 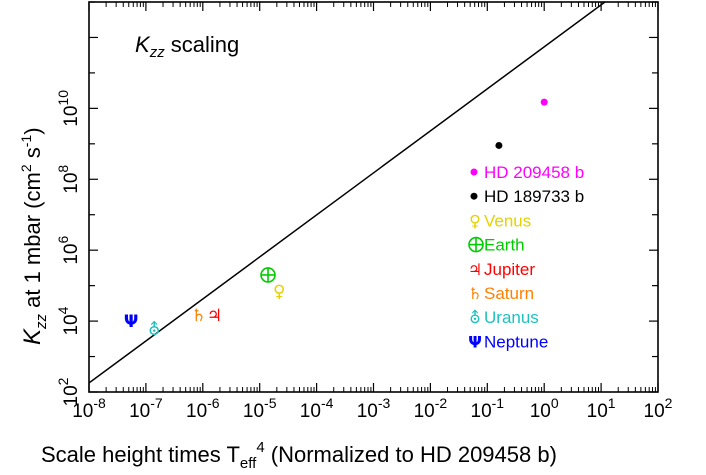 What do you see at coordinates (89, 408) in the screenshot?
I see `x-tick-label: 10⁻⁸` at bounding box center [89, 408].